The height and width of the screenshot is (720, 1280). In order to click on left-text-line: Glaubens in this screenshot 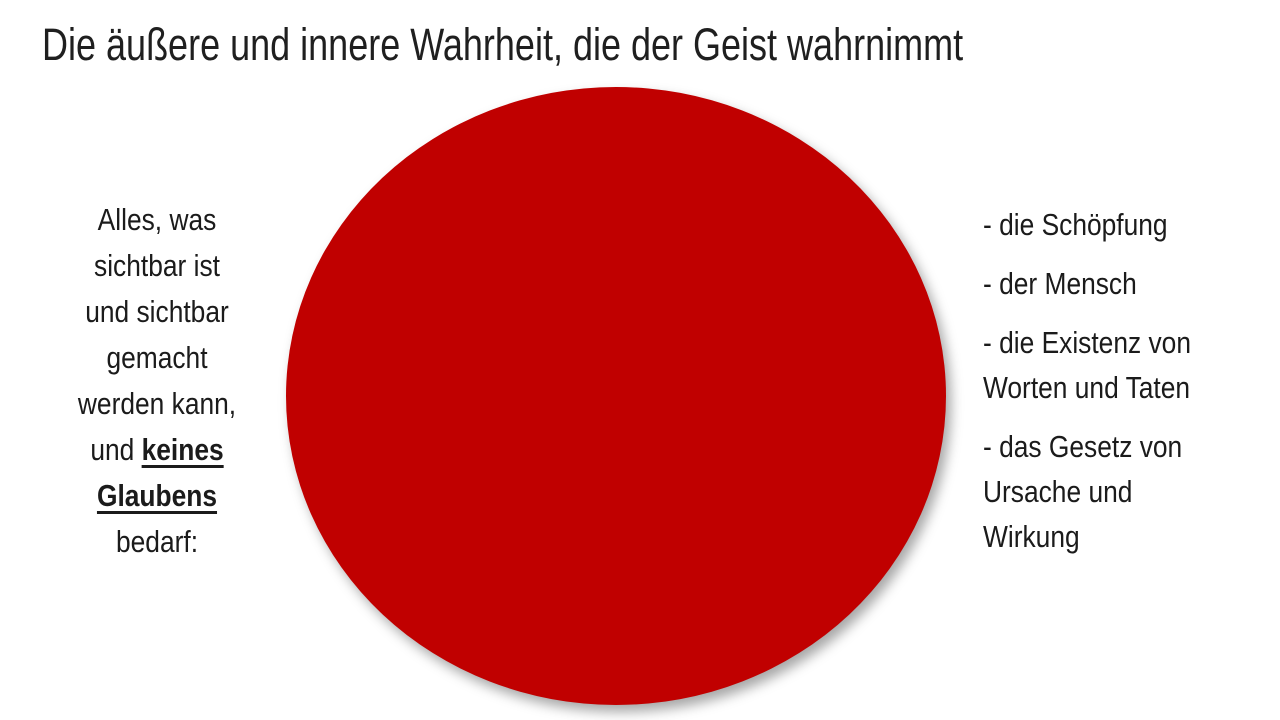, I will do `click(157, 496)`.